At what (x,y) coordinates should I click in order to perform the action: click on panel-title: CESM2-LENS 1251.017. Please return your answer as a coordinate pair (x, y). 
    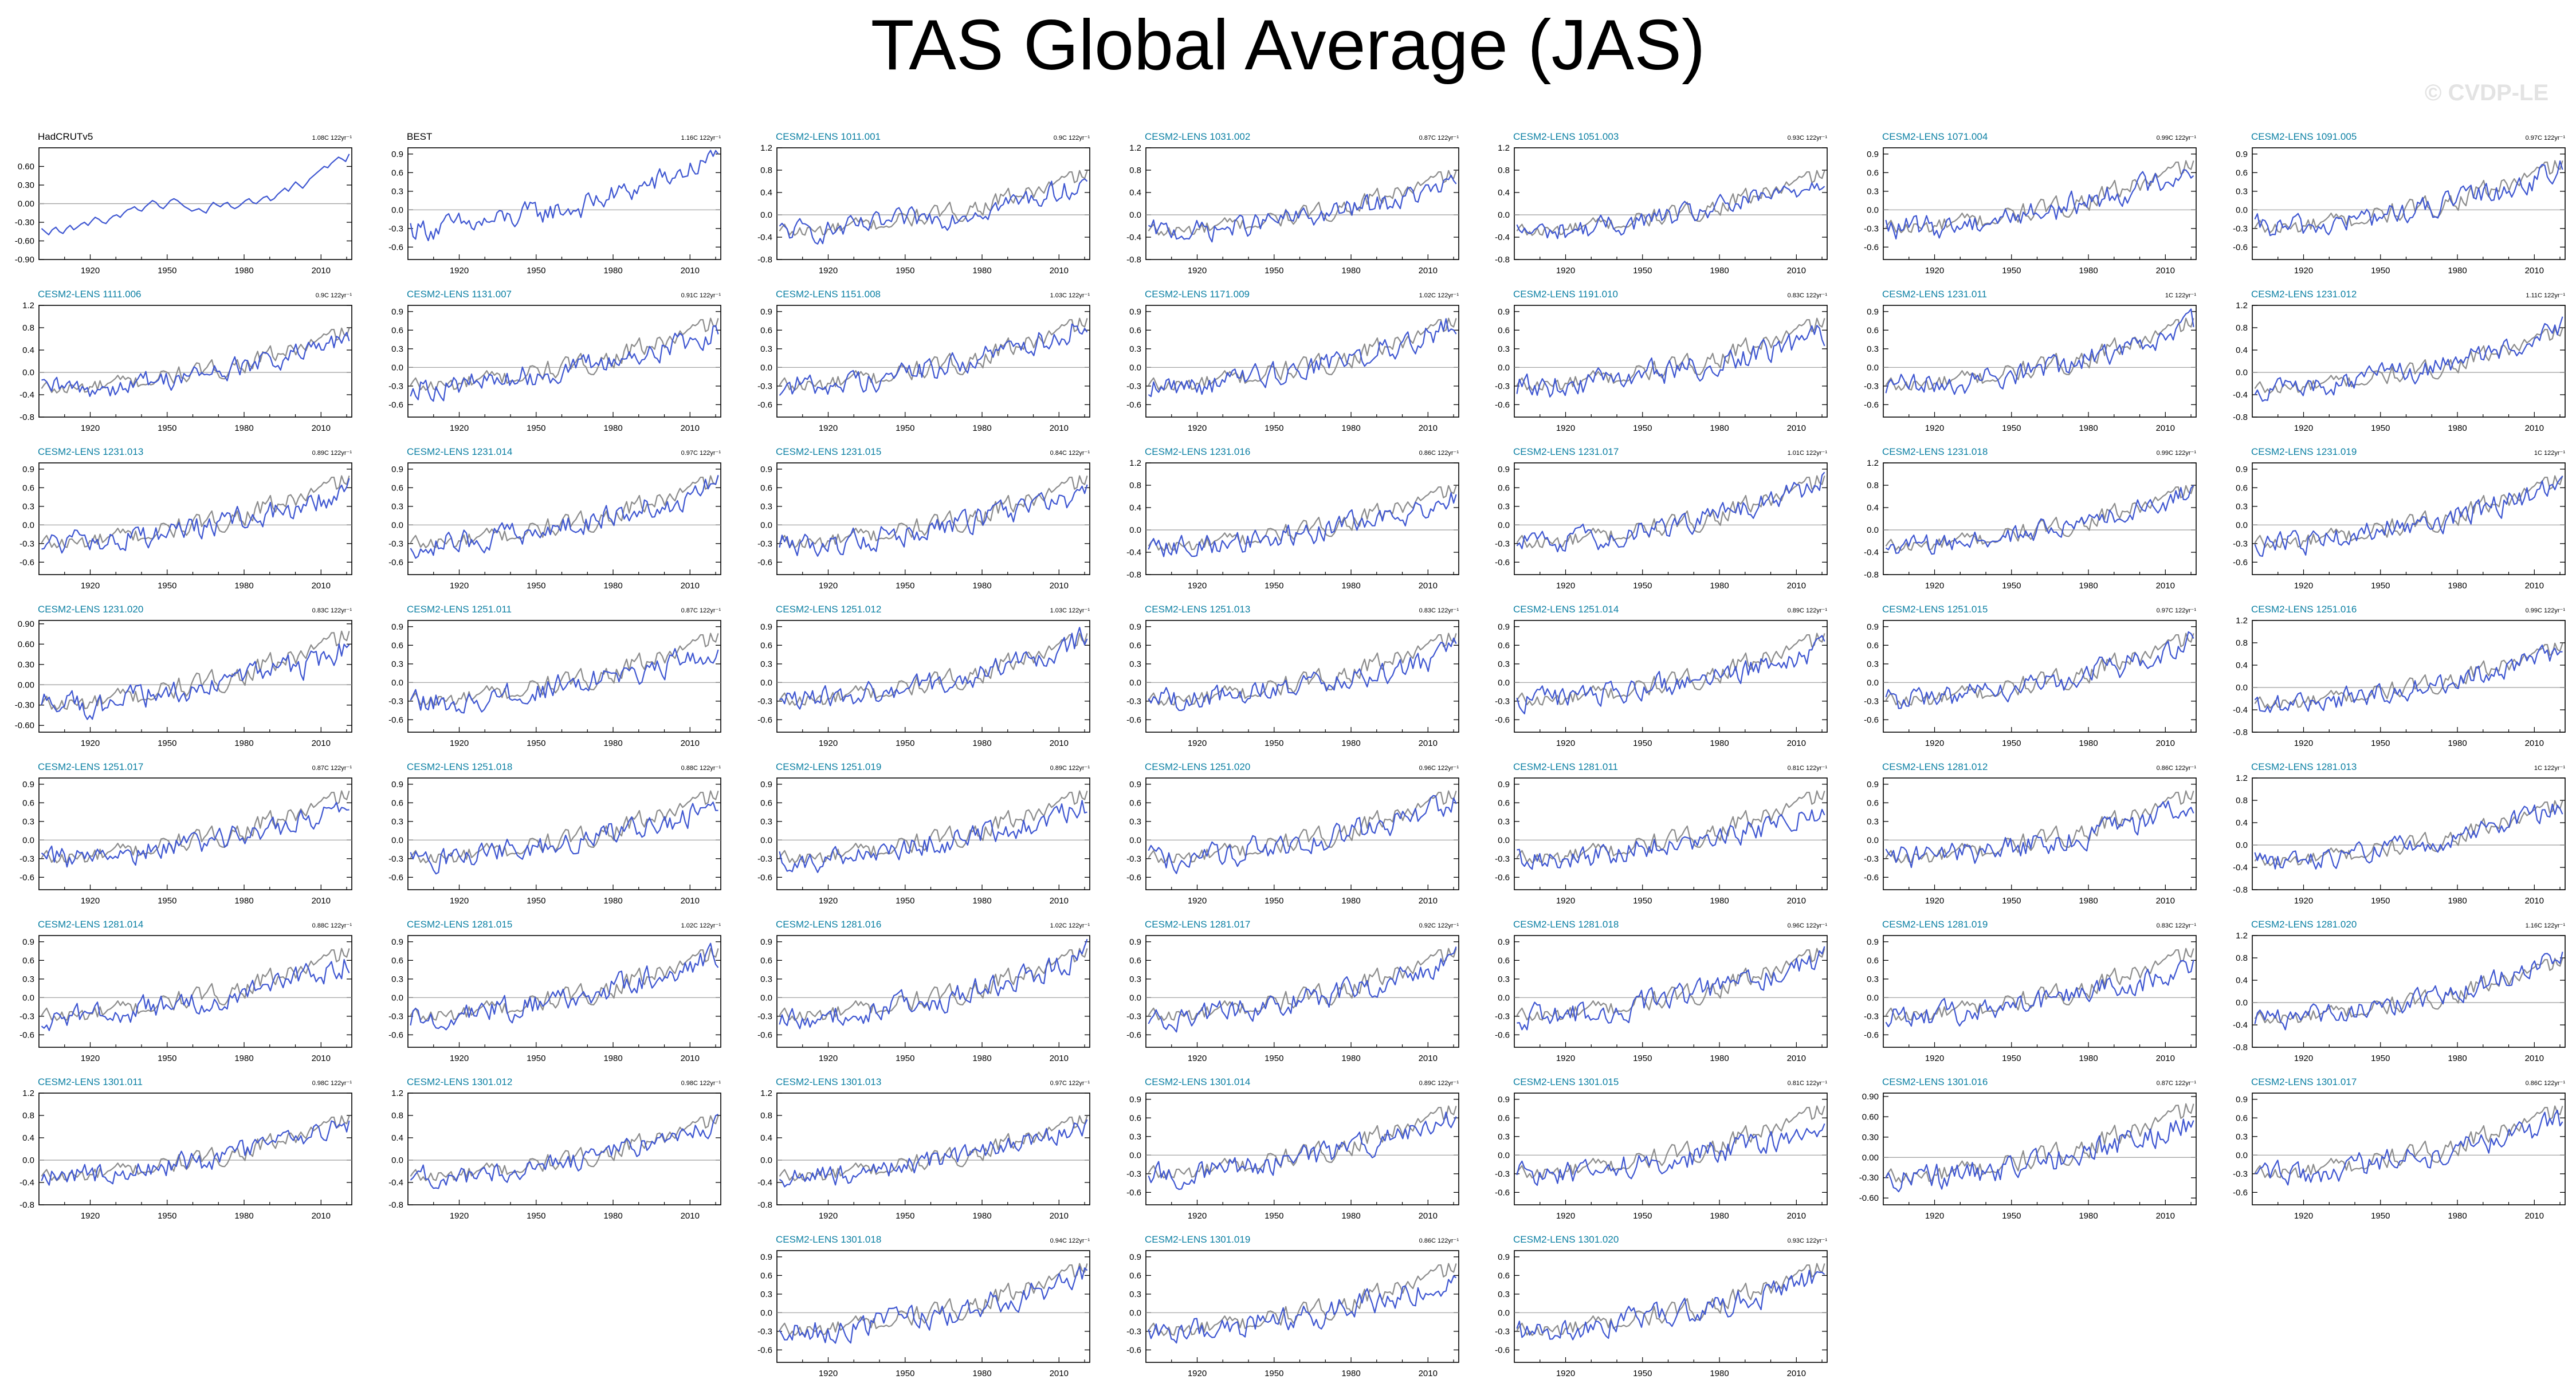
    Looking at the image, I should click on (90, 767).